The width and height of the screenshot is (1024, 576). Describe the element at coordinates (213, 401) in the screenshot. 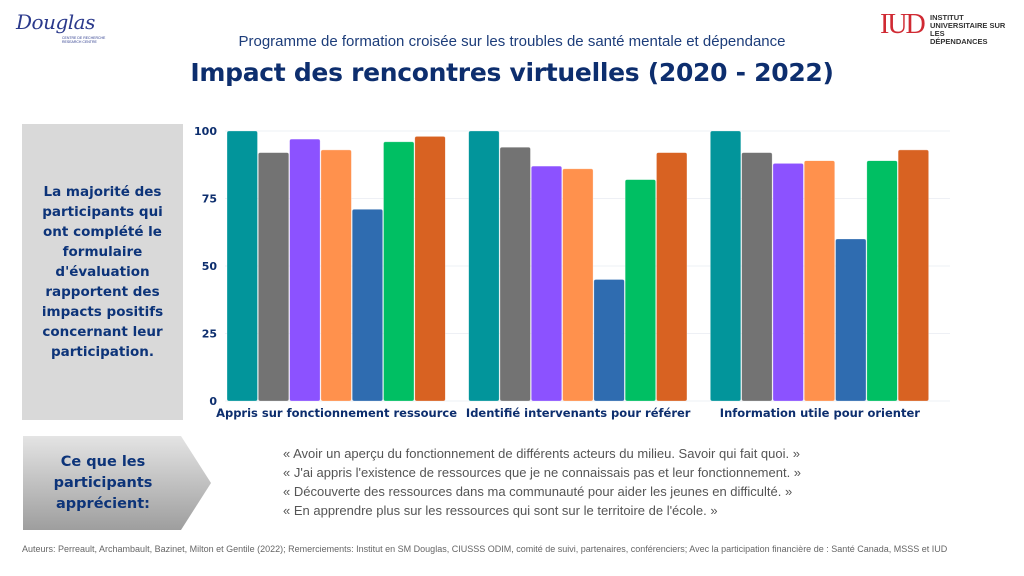

I see `y-tick-label: 0` at that location.